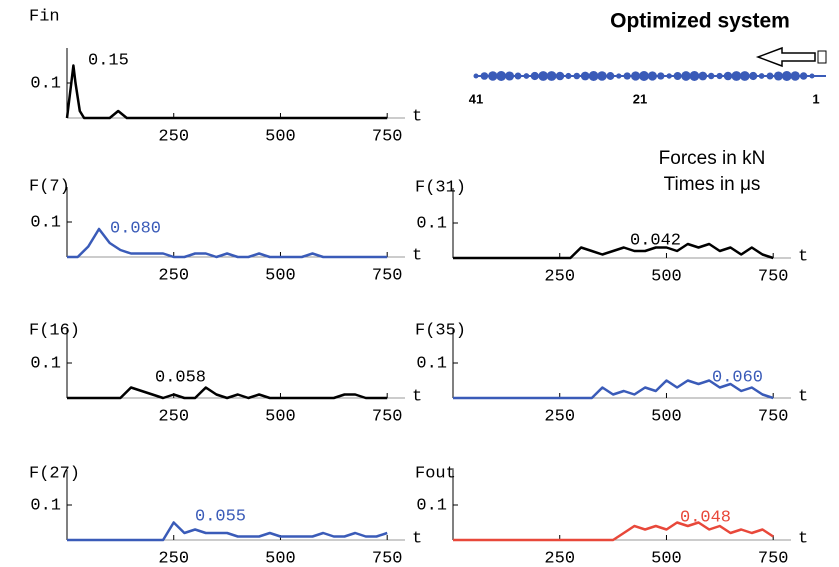 The width and height of the screenshot is (839, 567). Describe the element at coordinates (712, 184) in the screenshot. I see `note: Times in μs` at that location.